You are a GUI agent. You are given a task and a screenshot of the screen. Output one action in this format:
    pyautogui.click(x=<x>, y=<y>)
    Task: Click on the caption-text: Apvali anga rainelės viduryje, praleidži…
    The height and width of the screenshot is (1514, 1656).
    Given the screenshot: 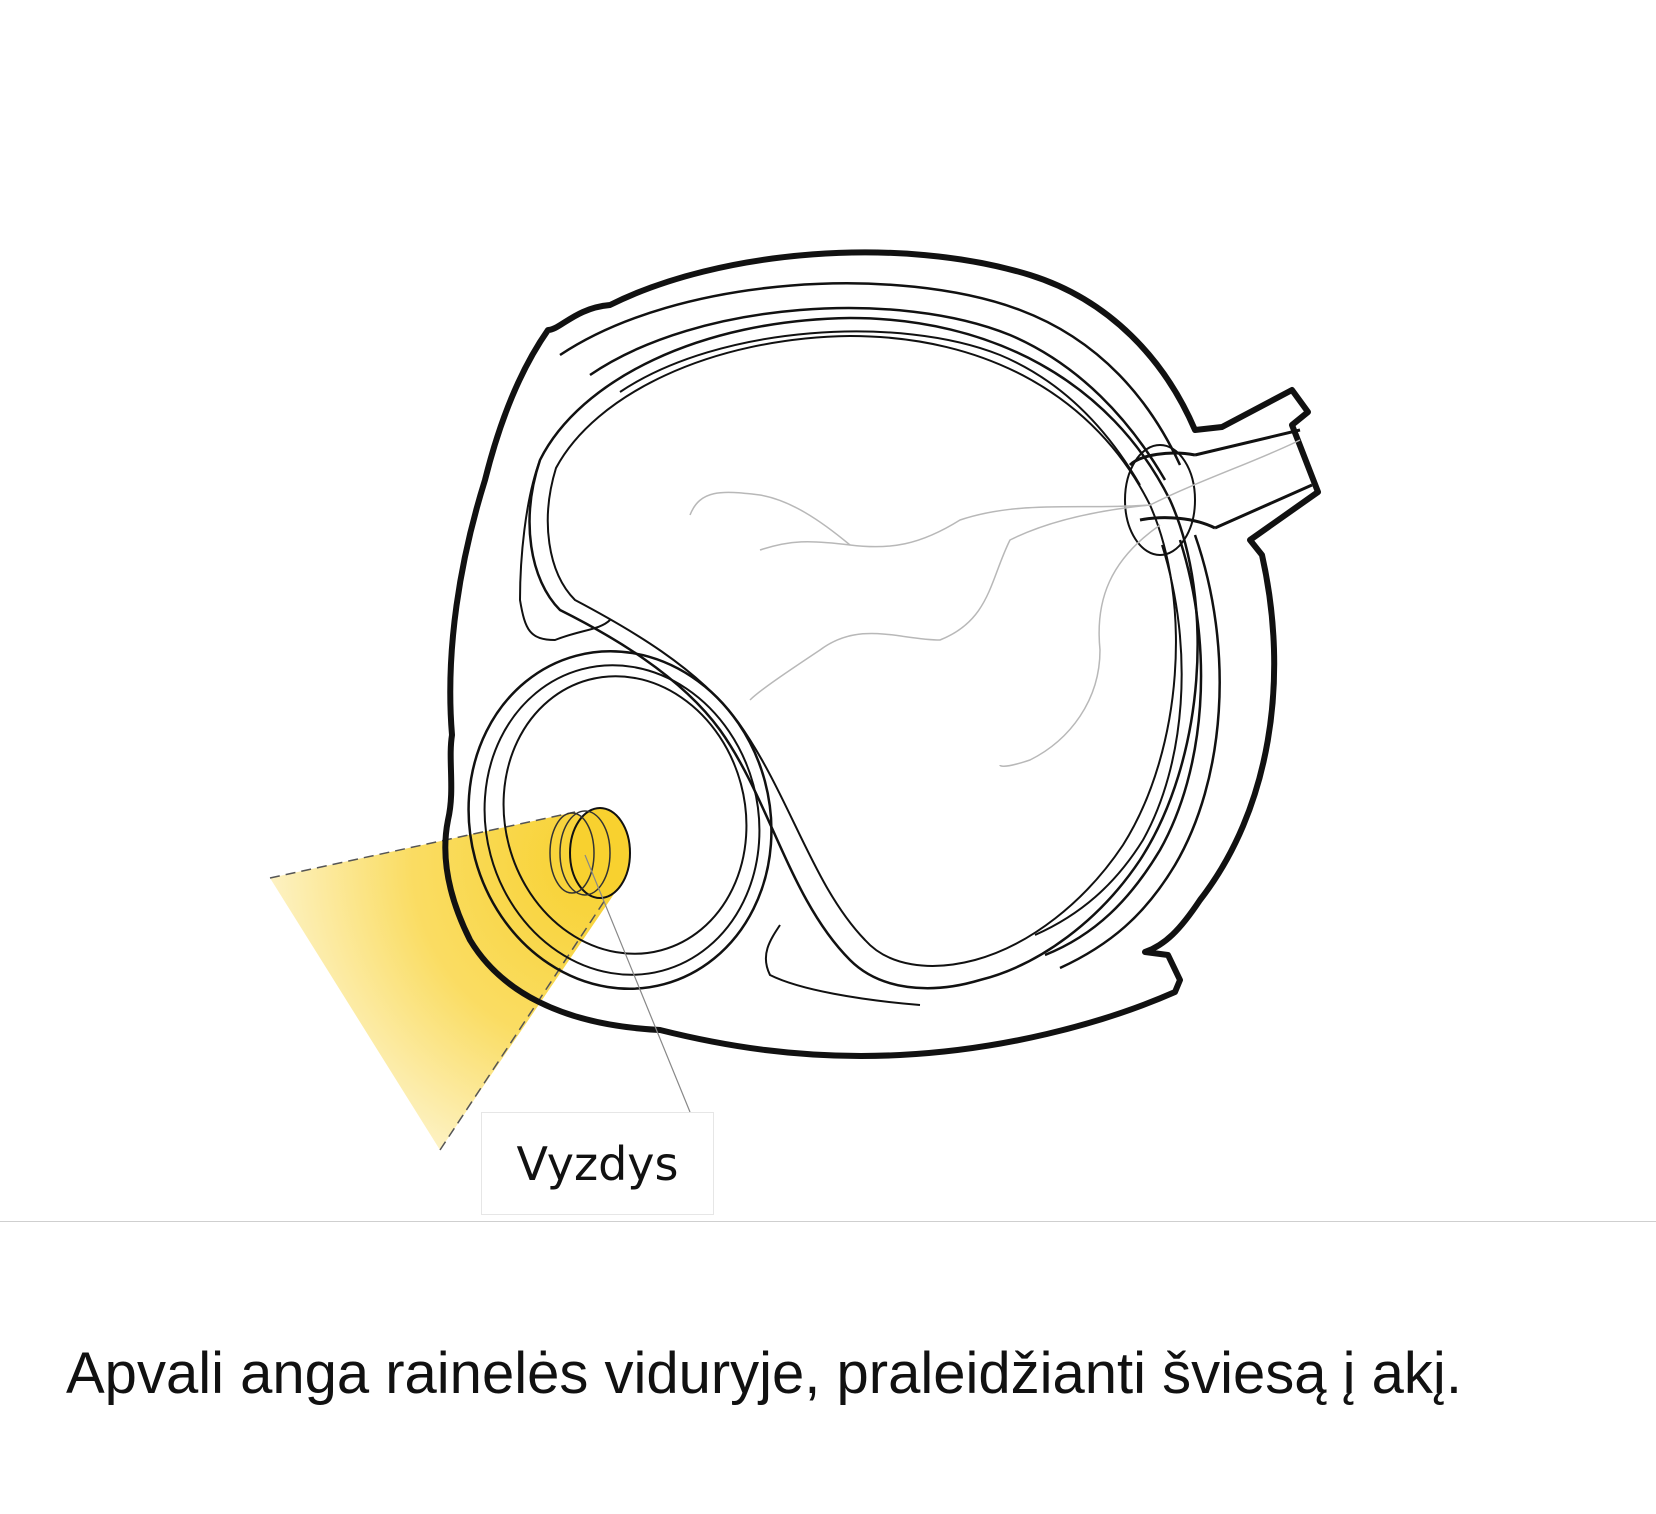 What is the action you would take?
    pyautogui.click(x=764, y=1373)
    